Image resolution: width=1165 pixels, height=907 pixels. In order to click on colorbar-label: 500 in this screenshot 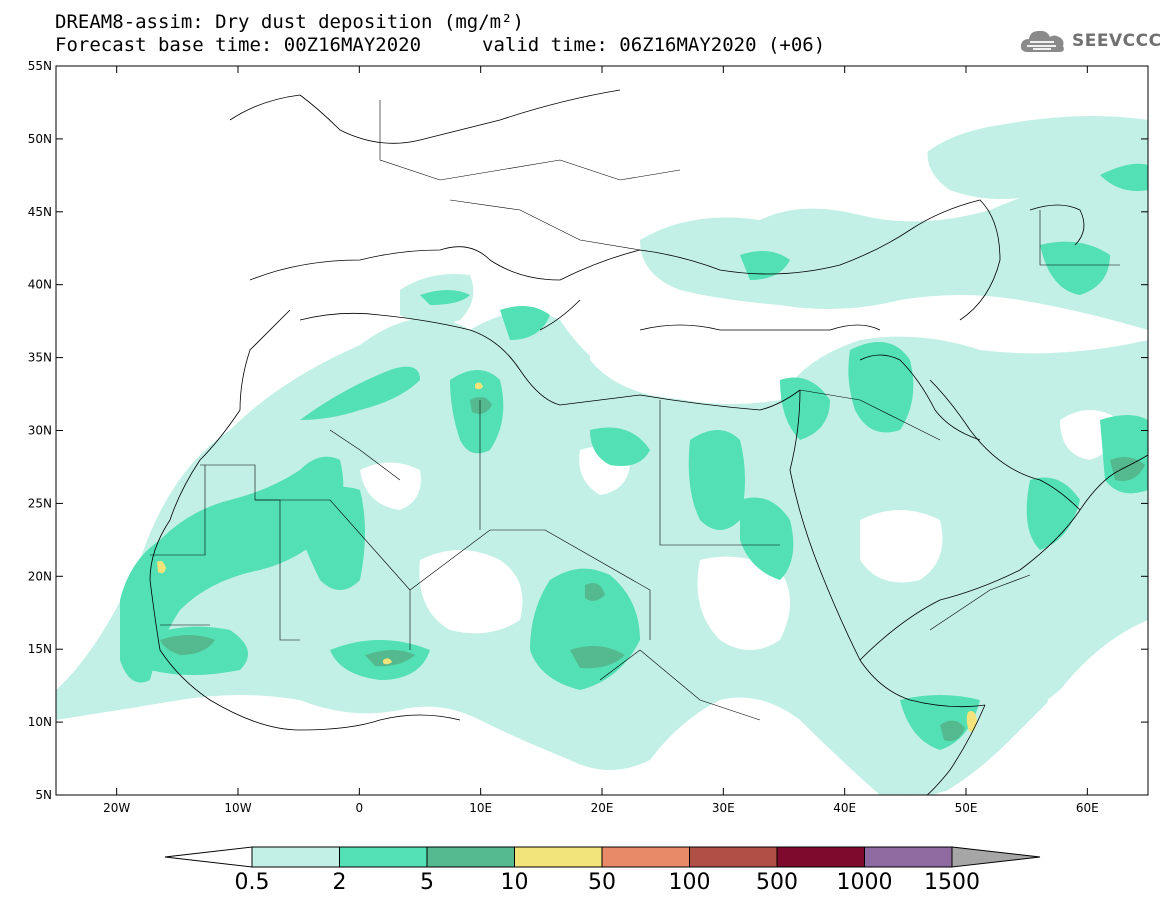, I will do `click(777, 882)`.